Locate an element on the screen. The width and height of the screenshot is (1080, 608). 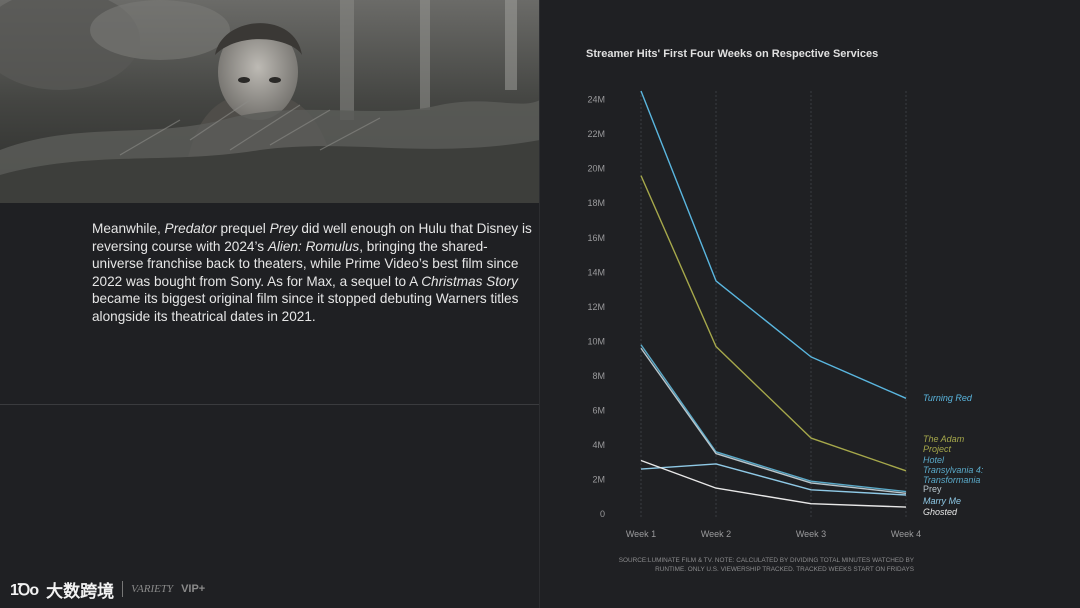
y-tick-label: 16M is located at coordinates (596, 238).